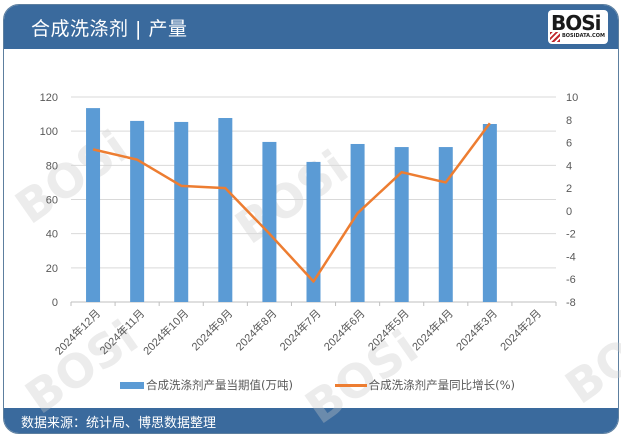 This screenshot has height=436, width=621. Describe the element at coordinates (432, 329) in the screenshot. I see `x-axis-label: 2024年4月` at that location.